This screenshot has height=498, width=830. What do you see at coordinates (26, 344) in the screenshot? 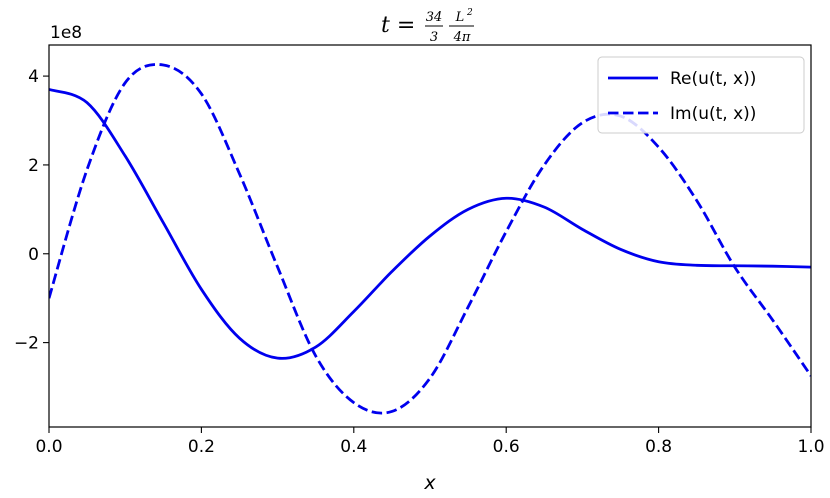
I see `y-tick-label: −2` at bounding box center [26, 344].